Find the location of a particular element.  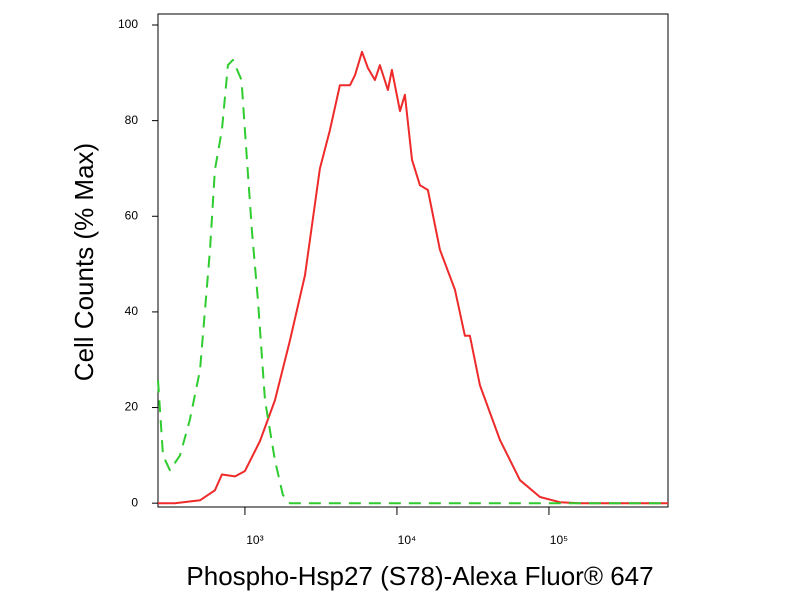

x-tick-label: 10³ is located at coordinates (254, 540).